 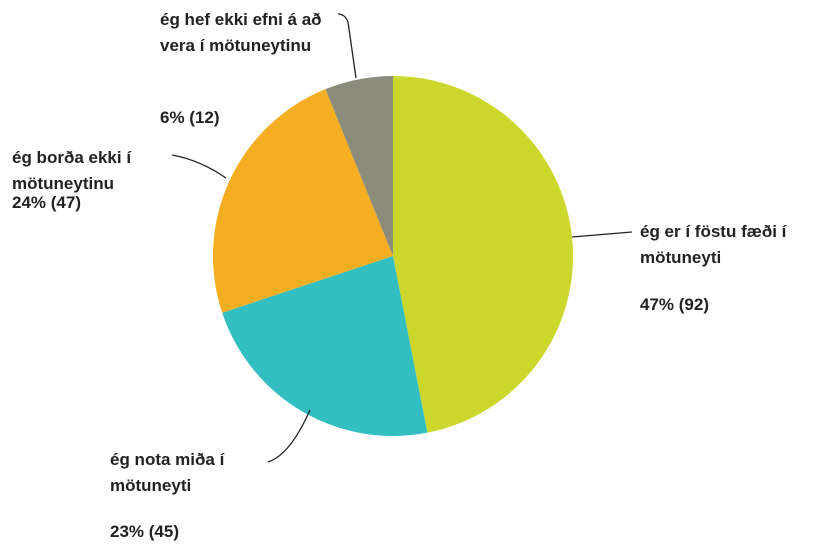 What do you see at coordinates (674, 304) in the screenshot?
I see `value-label: 47% (92)` at bounding box center [674, 304].